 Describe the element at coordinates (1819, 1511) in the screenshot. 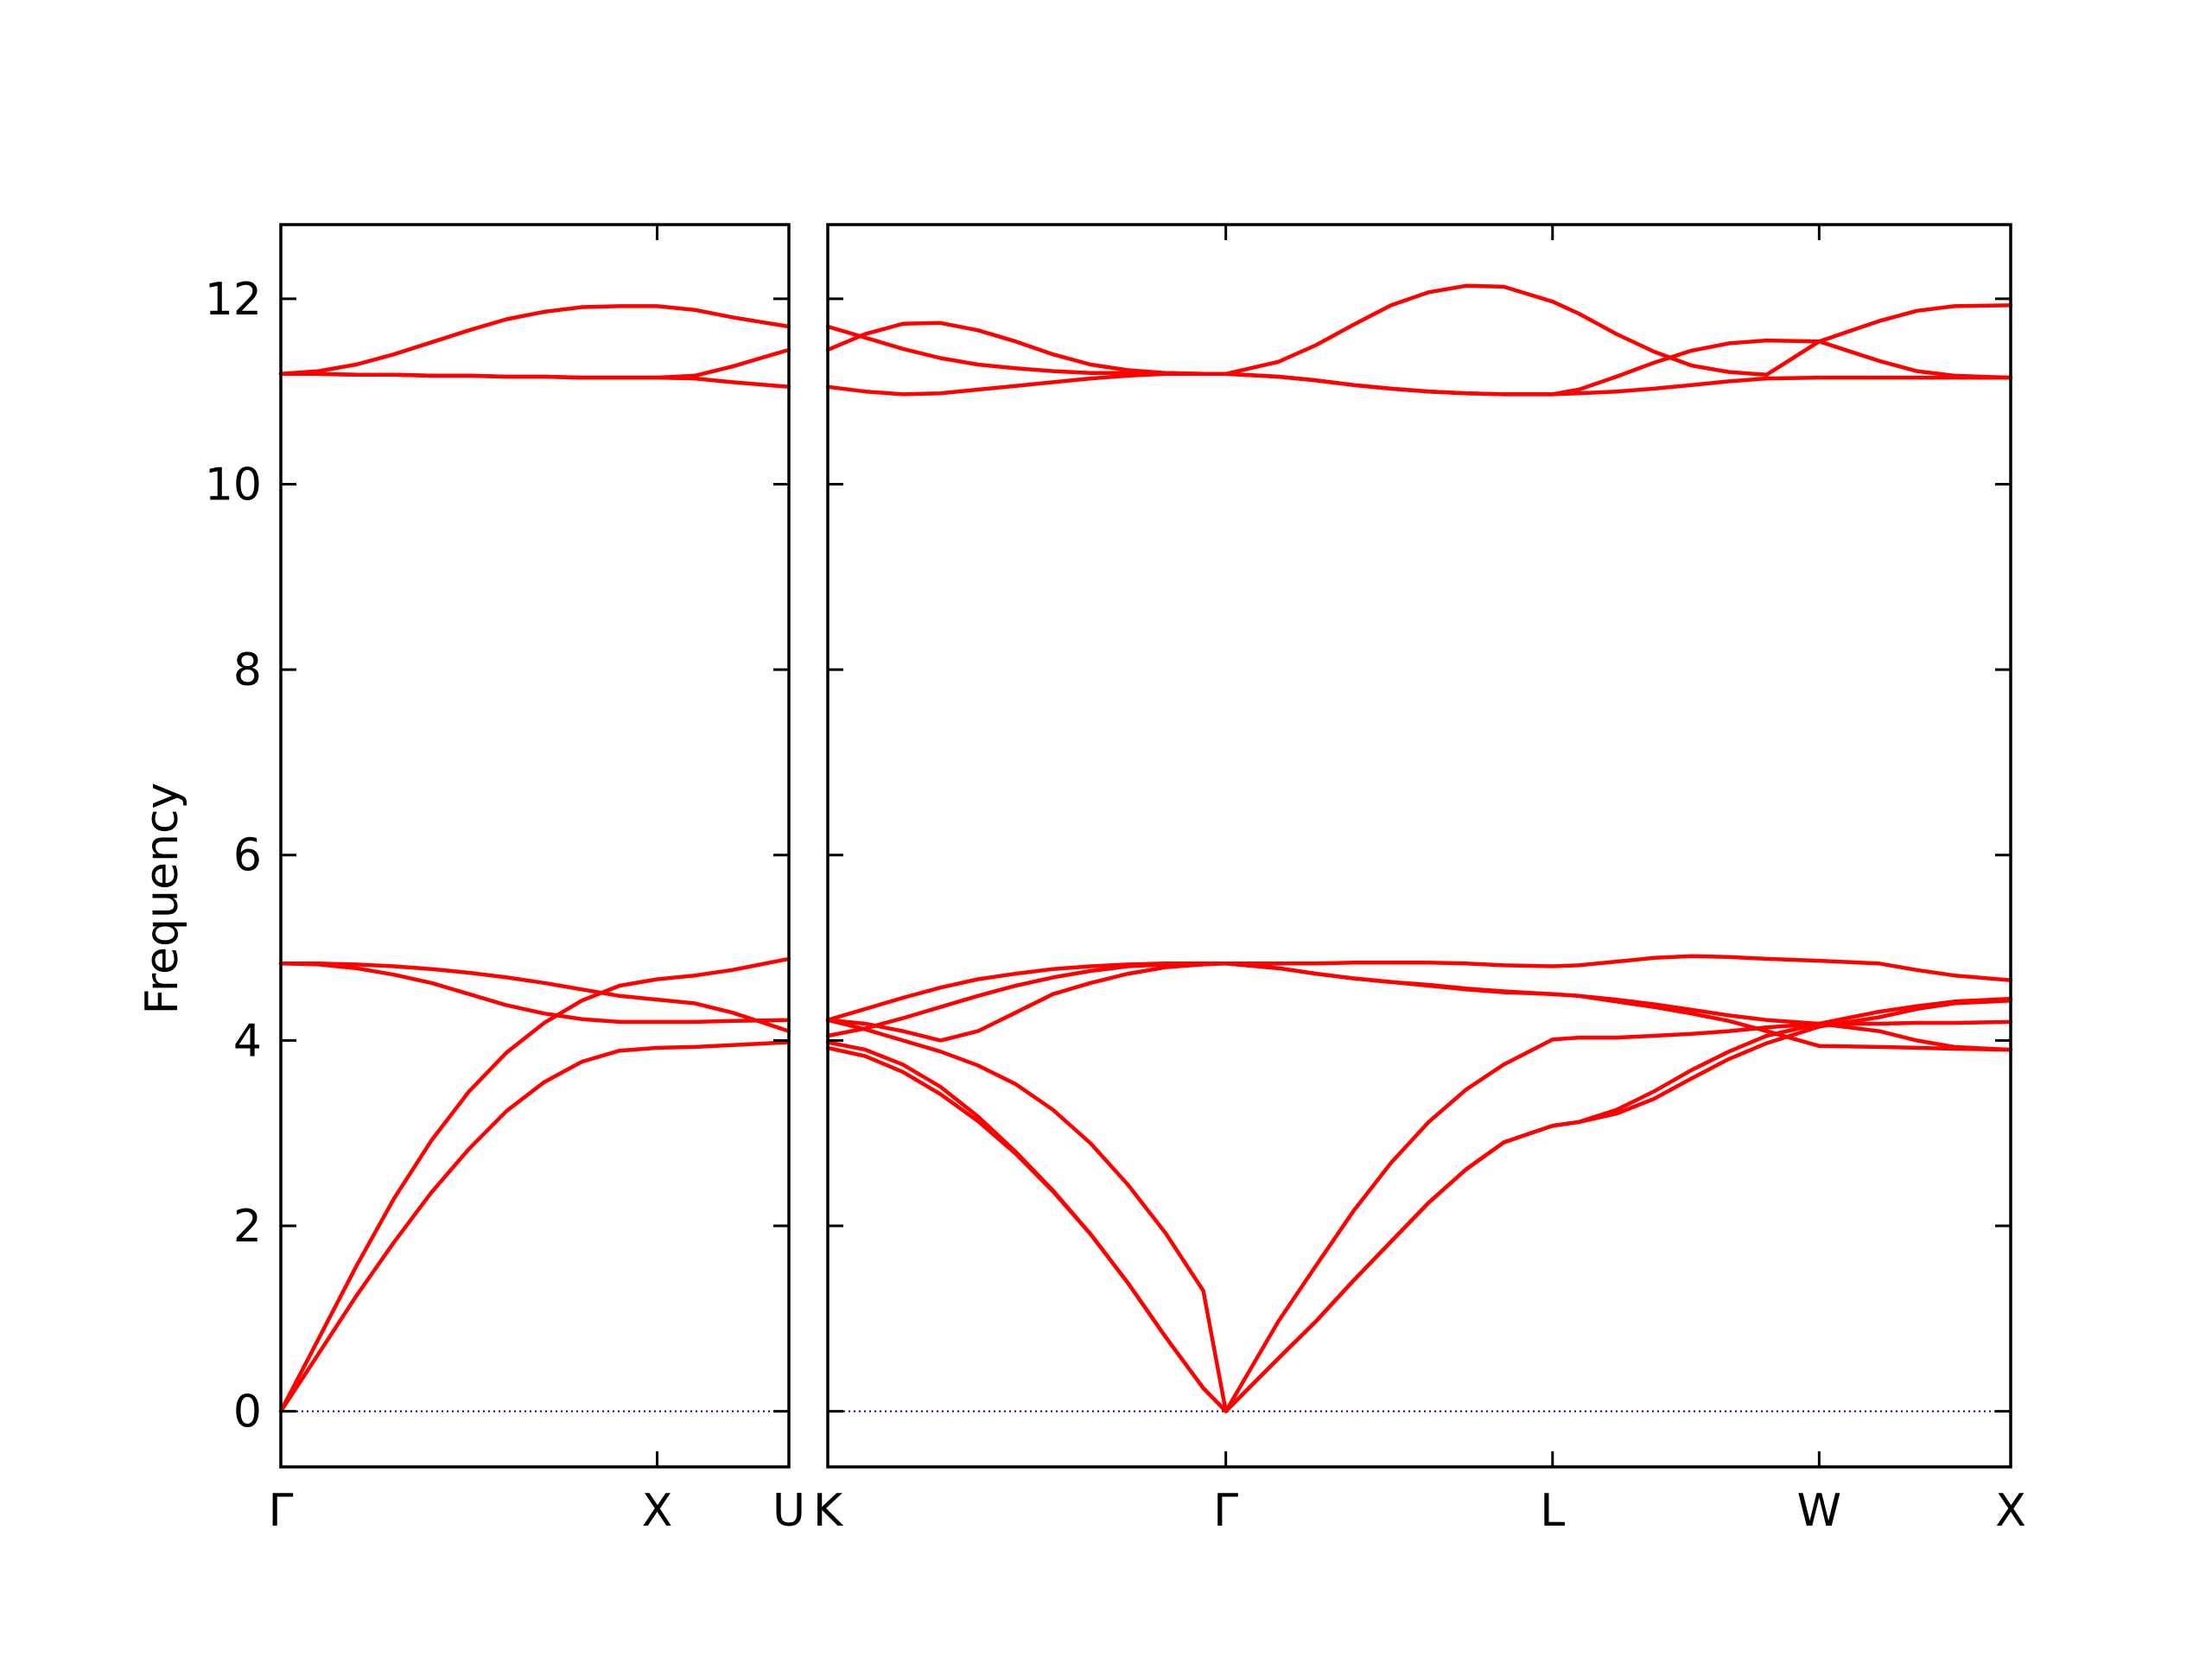

I see `x-tick-label: W` at that location.